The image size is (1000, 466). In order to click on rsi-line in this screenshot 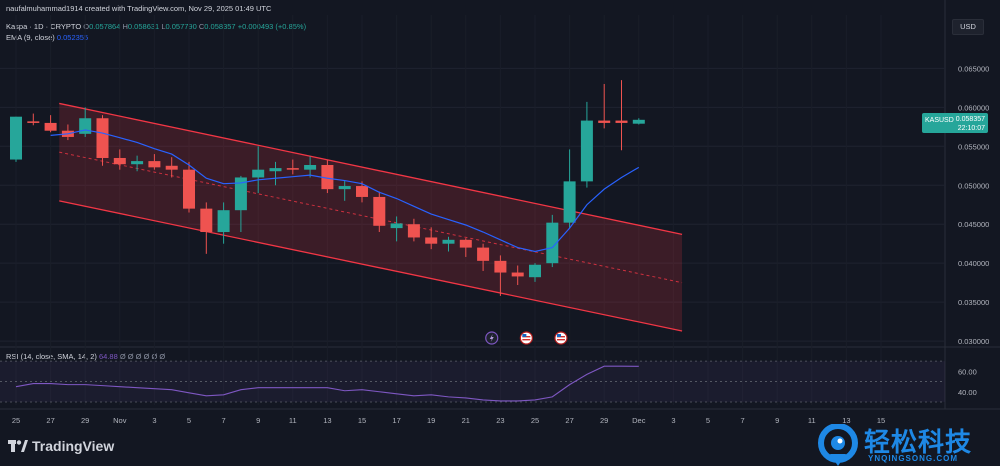, I will do `click(327, 383)`.